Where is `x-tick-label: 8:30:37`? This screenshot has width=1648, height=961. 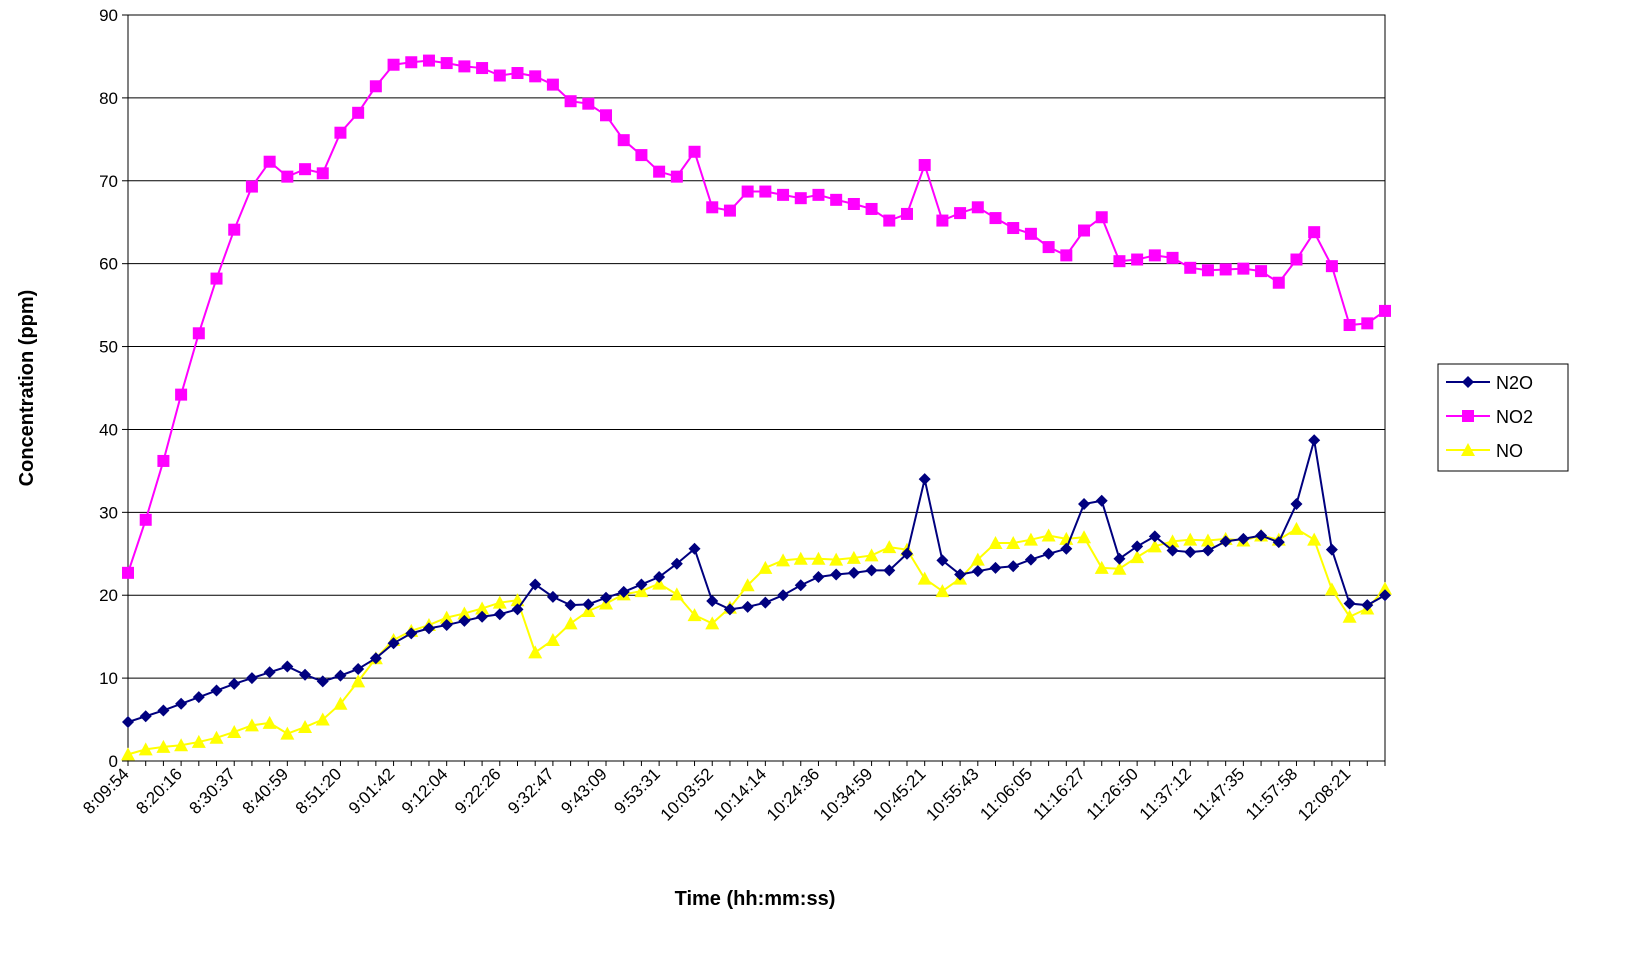
x-tick-label: 8:30:37 is located at coordinates (213, 791).